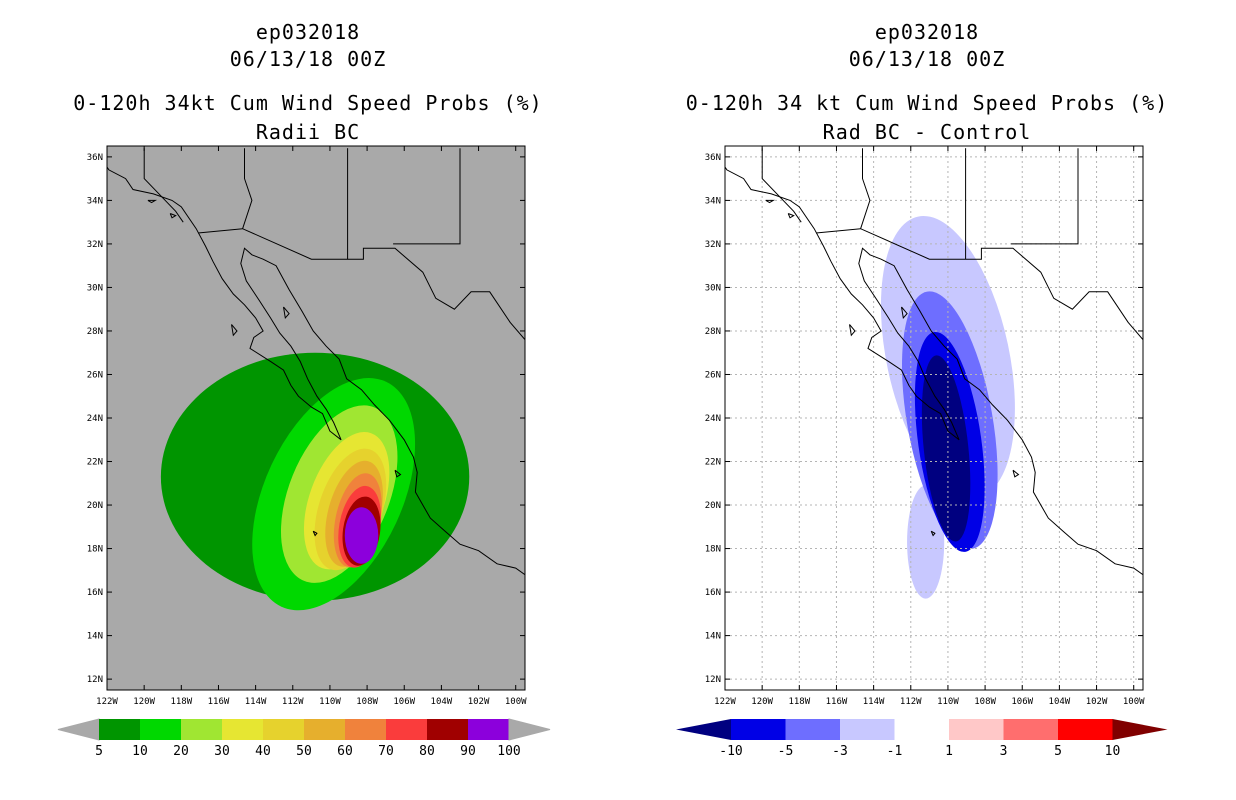 This screenshot has height=800, width=1236. I want to click on y-tick-label: 16N, so click(95, 593).